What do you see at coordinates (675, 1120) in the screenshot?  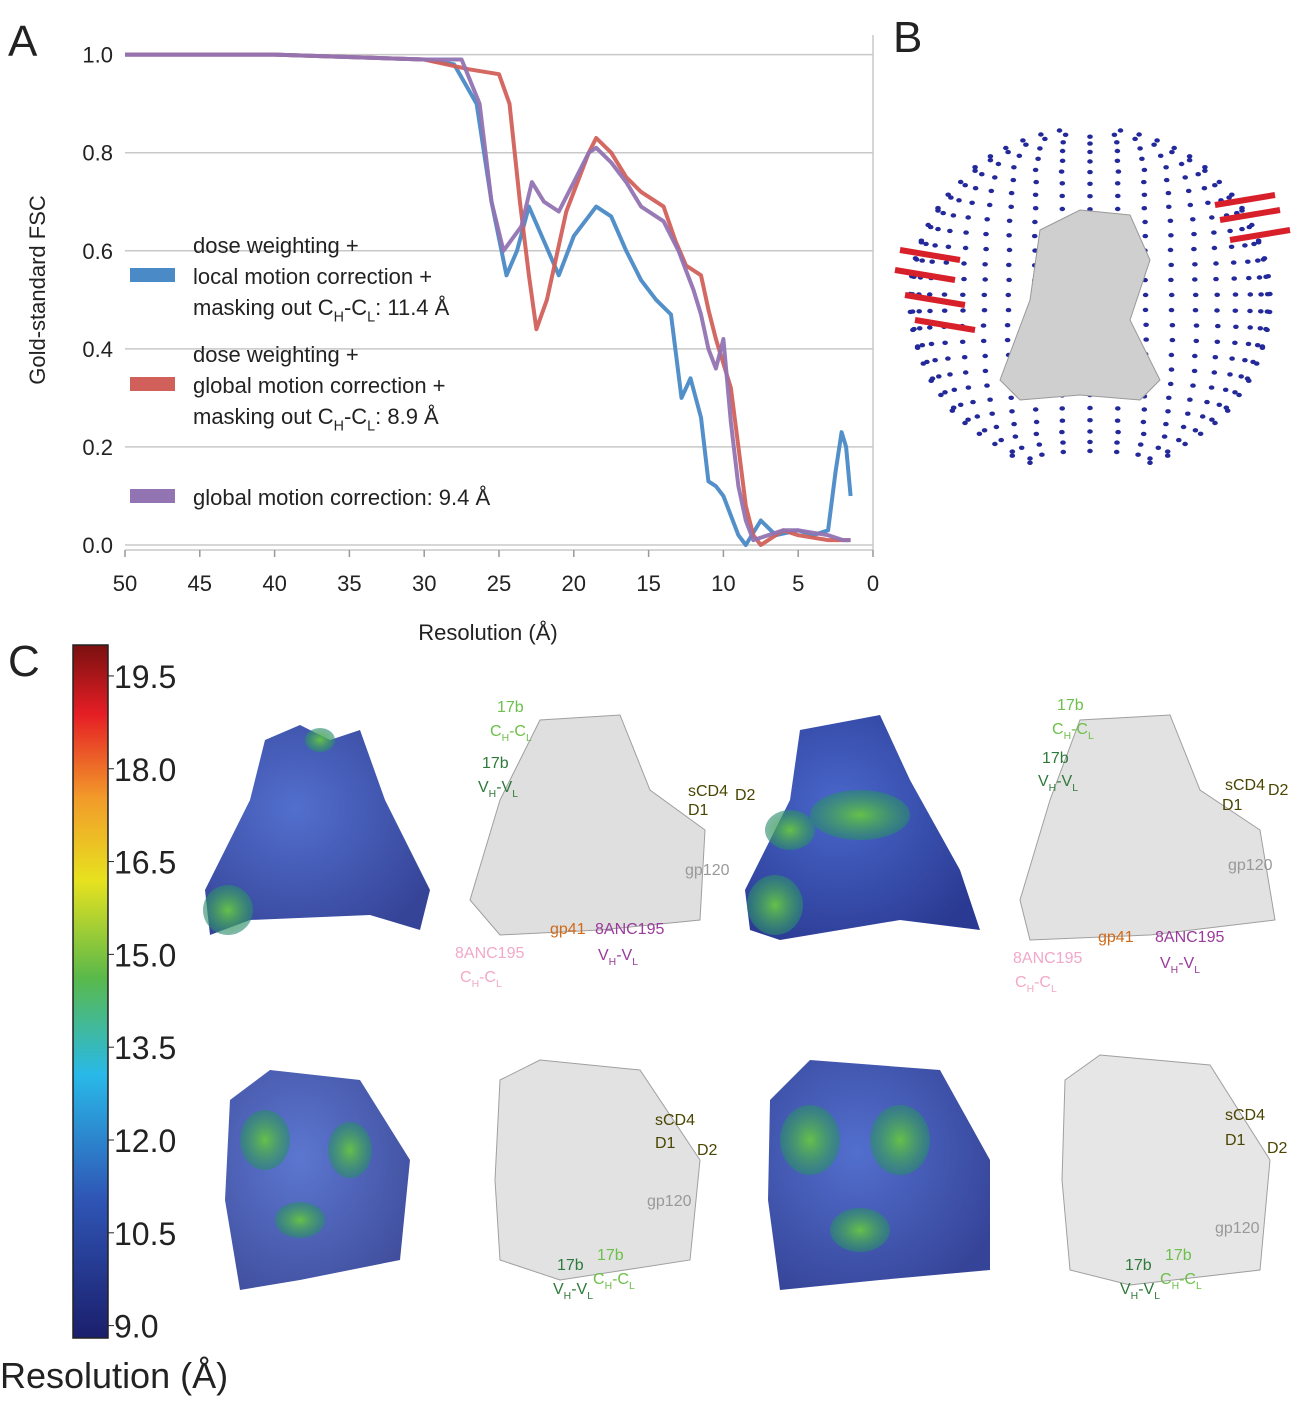 I see `annotation: sCD4` at bounding box center [675, 1120].